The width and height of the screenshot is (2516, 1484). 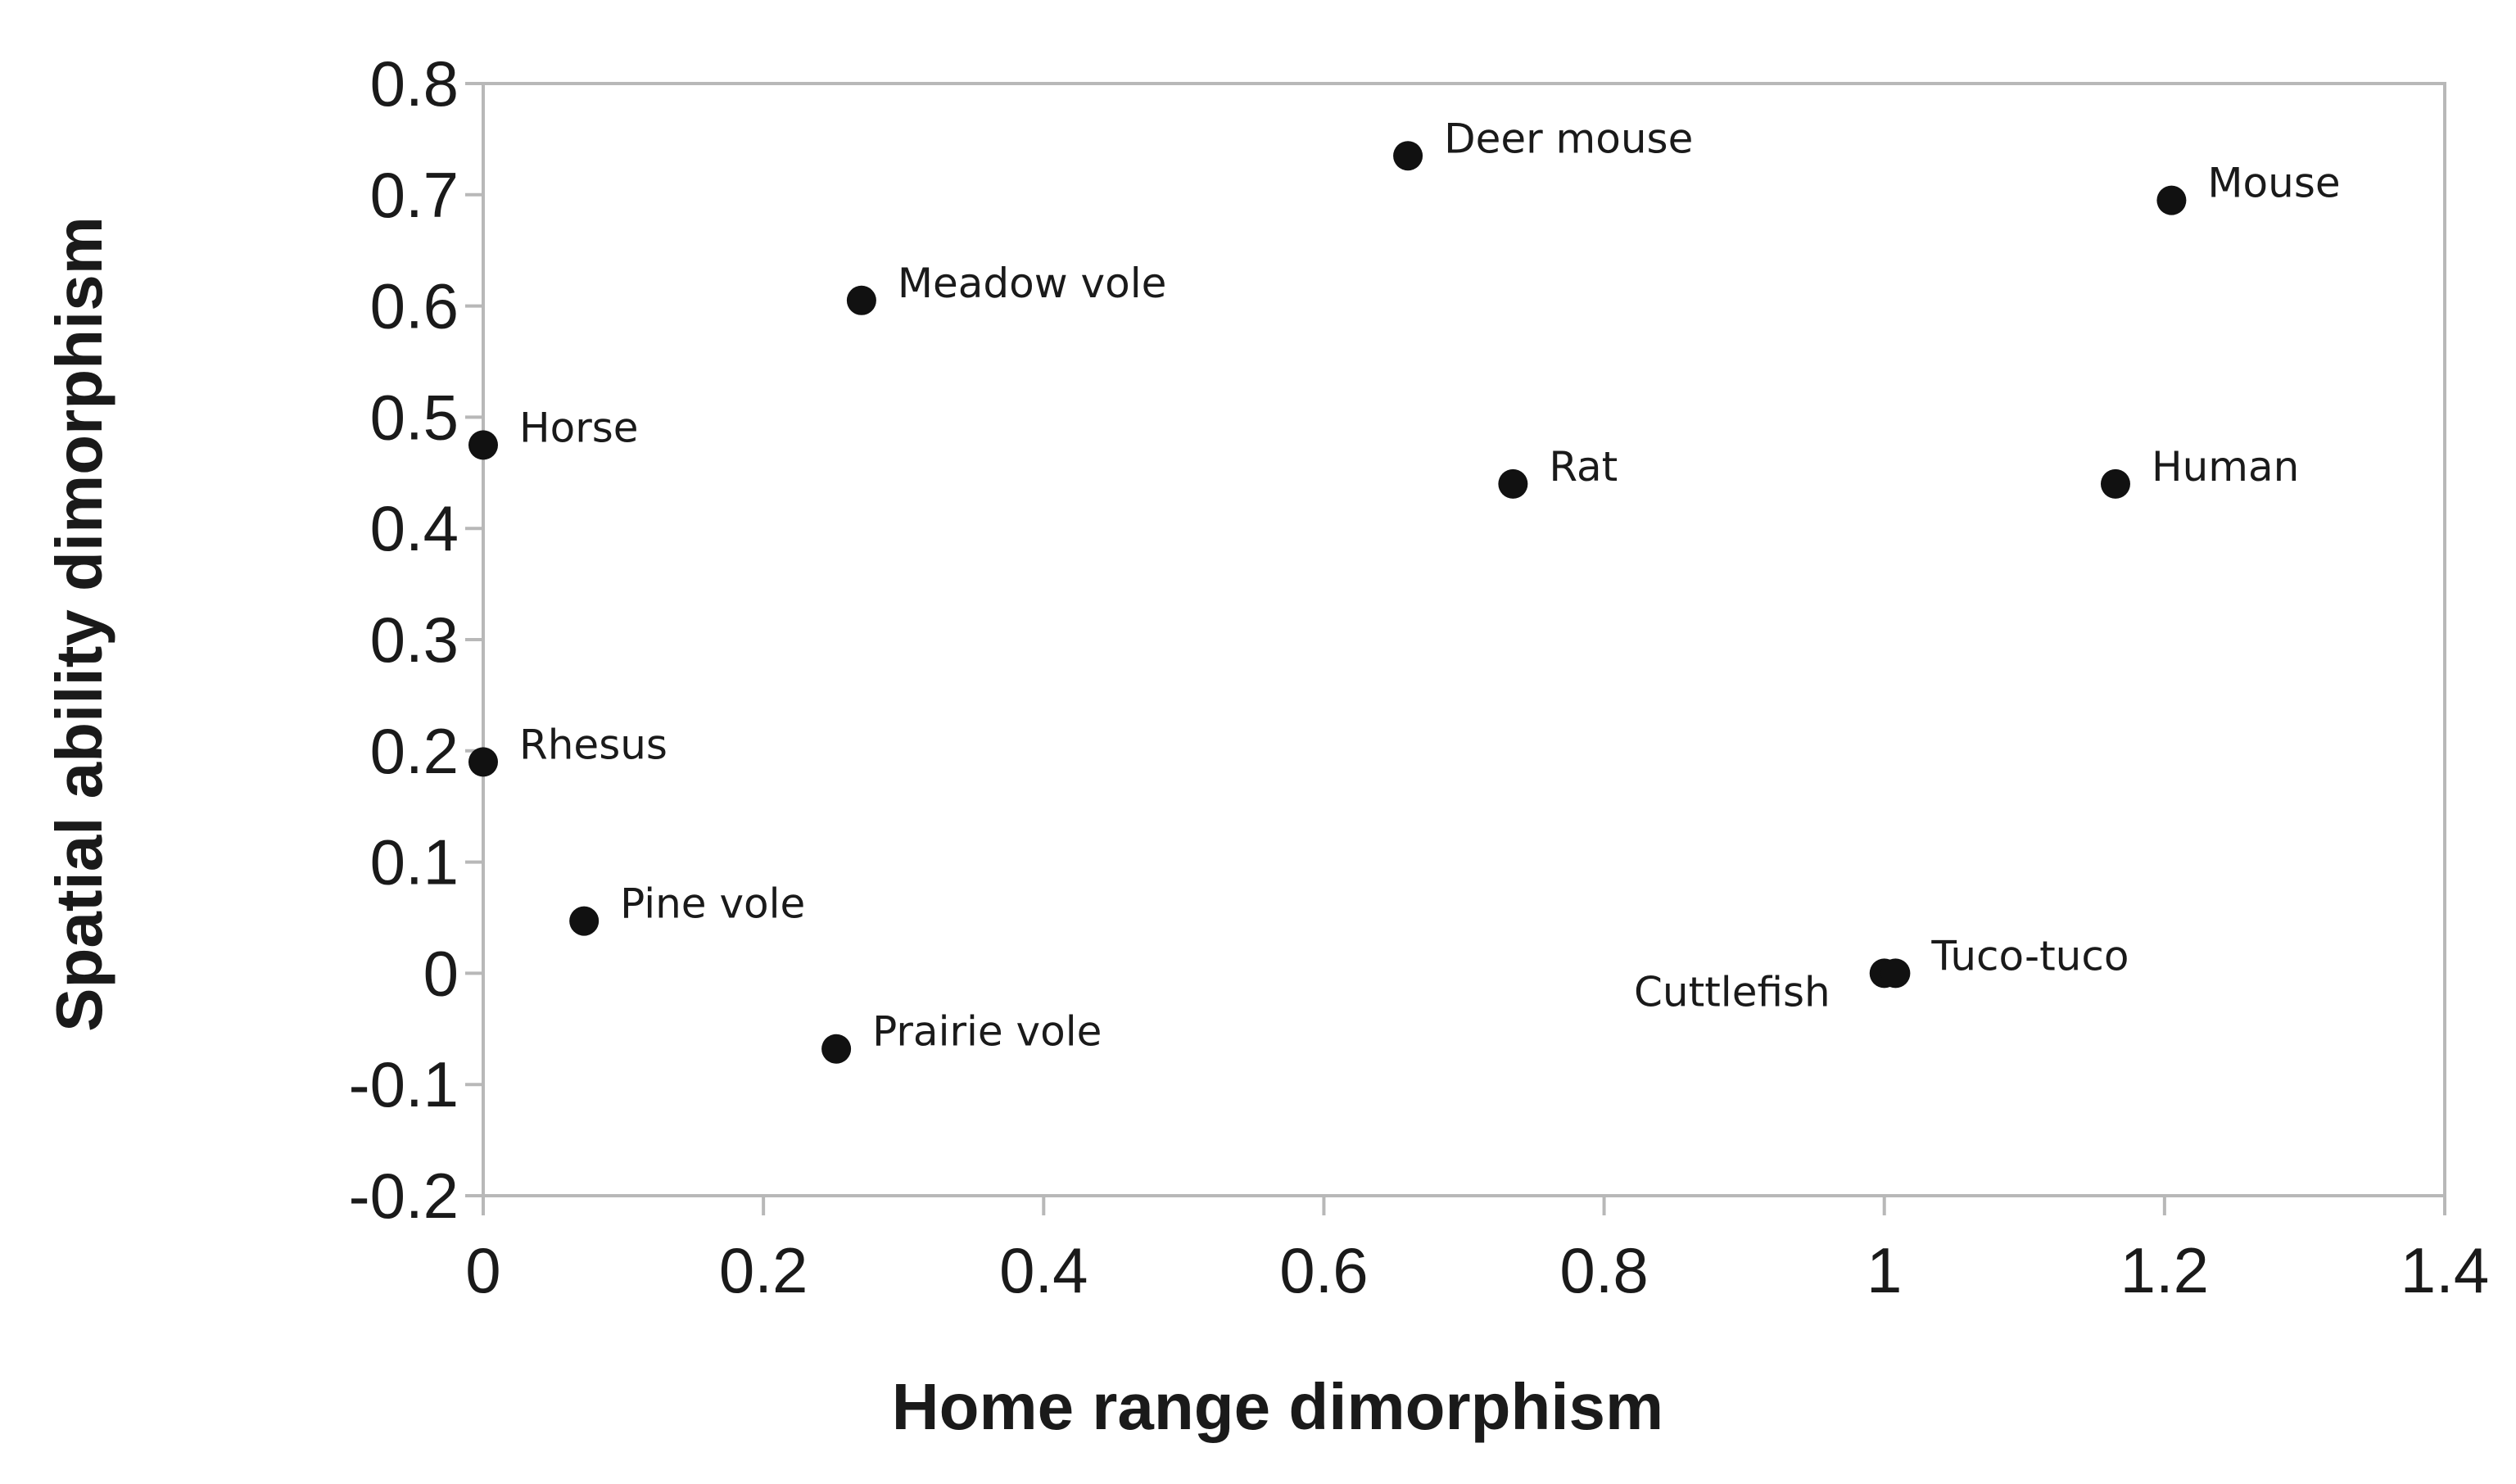 What do you see at coordinates (414, 84) in the screenshot?
I see `y-tick-label: 0.8` at bounding box center [414, 84].